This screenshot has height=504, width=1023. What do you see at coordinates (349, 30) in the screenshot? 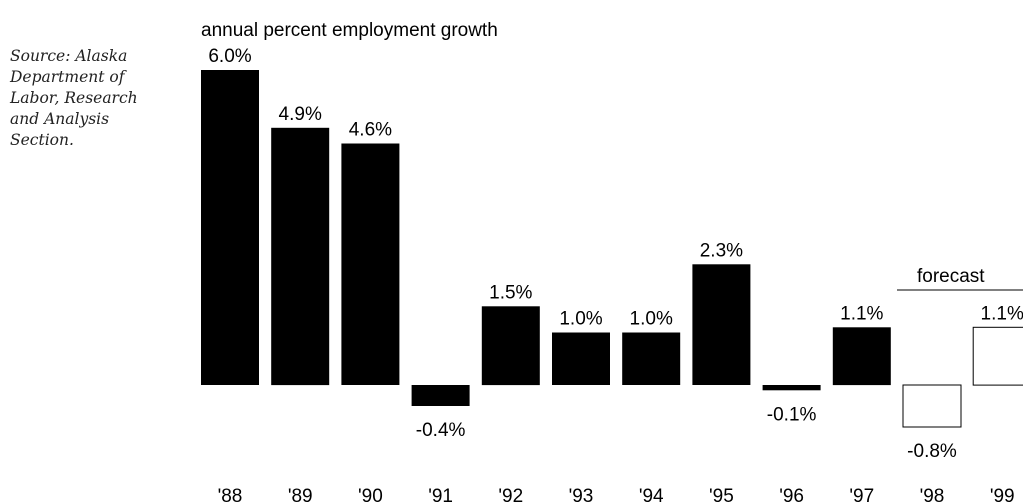
I see `chart-title: annual percent employment growth` at bounding box center [349, 30].